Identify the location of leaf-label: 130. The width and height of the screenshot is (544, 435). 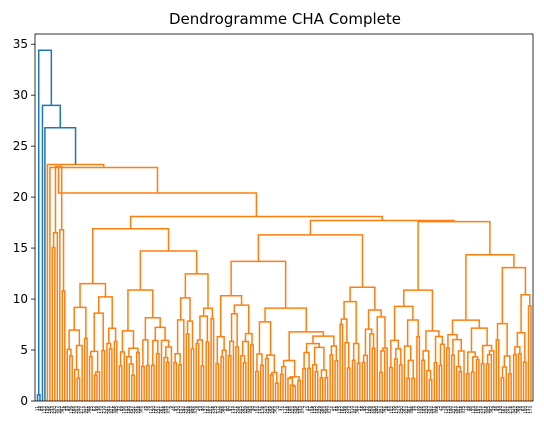
(500, 410).